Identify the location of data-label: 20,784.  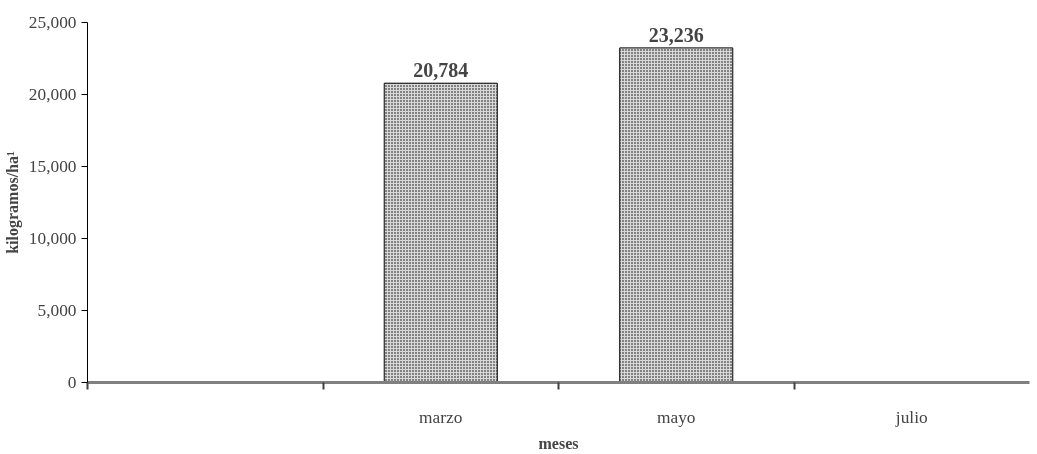
(441, 70).